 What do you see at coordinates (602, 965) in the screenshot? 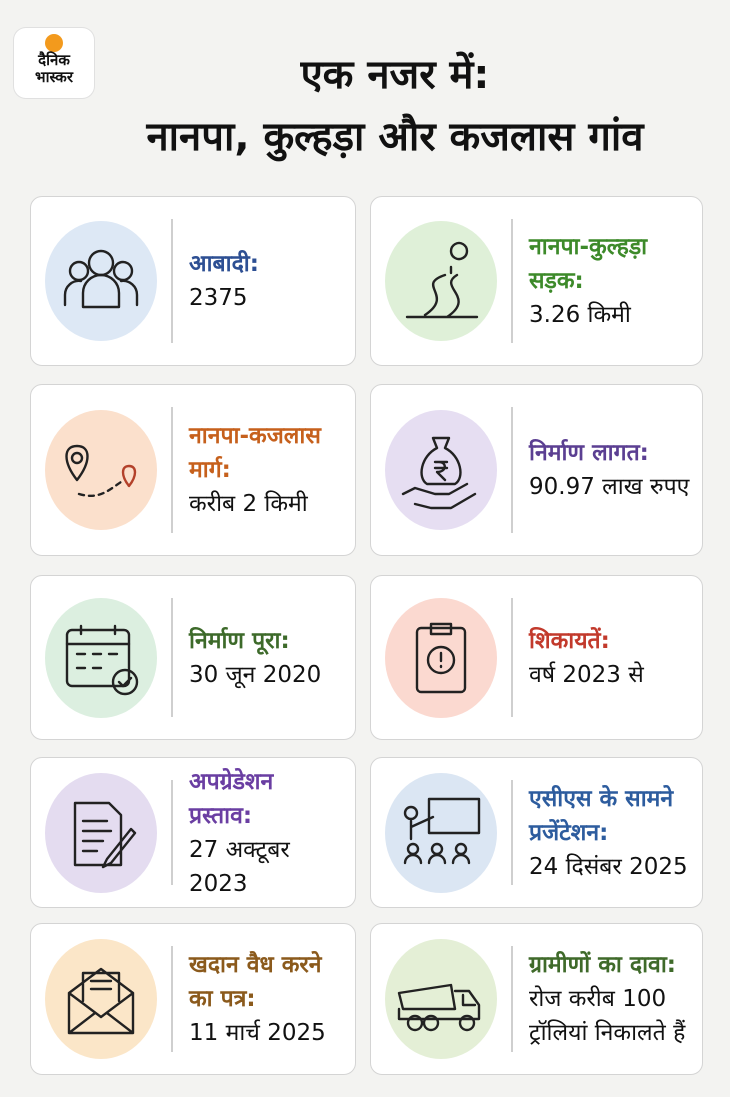
I see `card-label: ग्रामीणों का दावा:` at bounding box center [602, 965].